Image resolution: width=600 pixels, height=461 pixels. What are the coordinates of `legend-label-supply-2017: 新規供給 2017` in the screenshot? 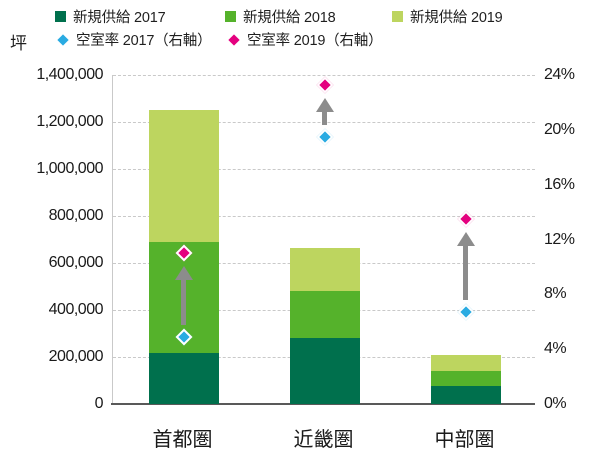 It's located at (119, 18).